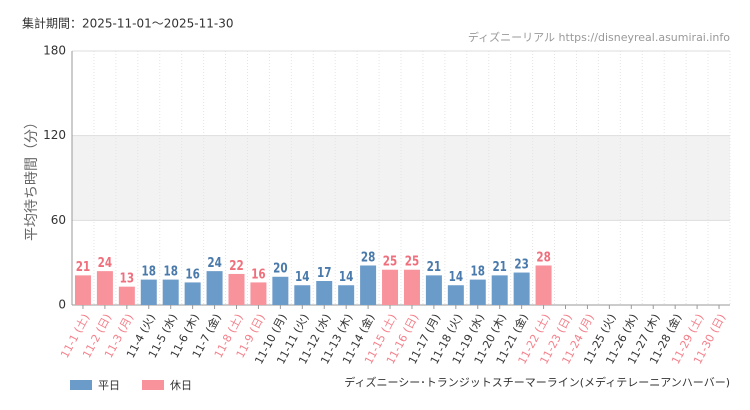 The height and width of the screenshot is (410, 750). I want to click on value-label: 20, so click(280, 267).